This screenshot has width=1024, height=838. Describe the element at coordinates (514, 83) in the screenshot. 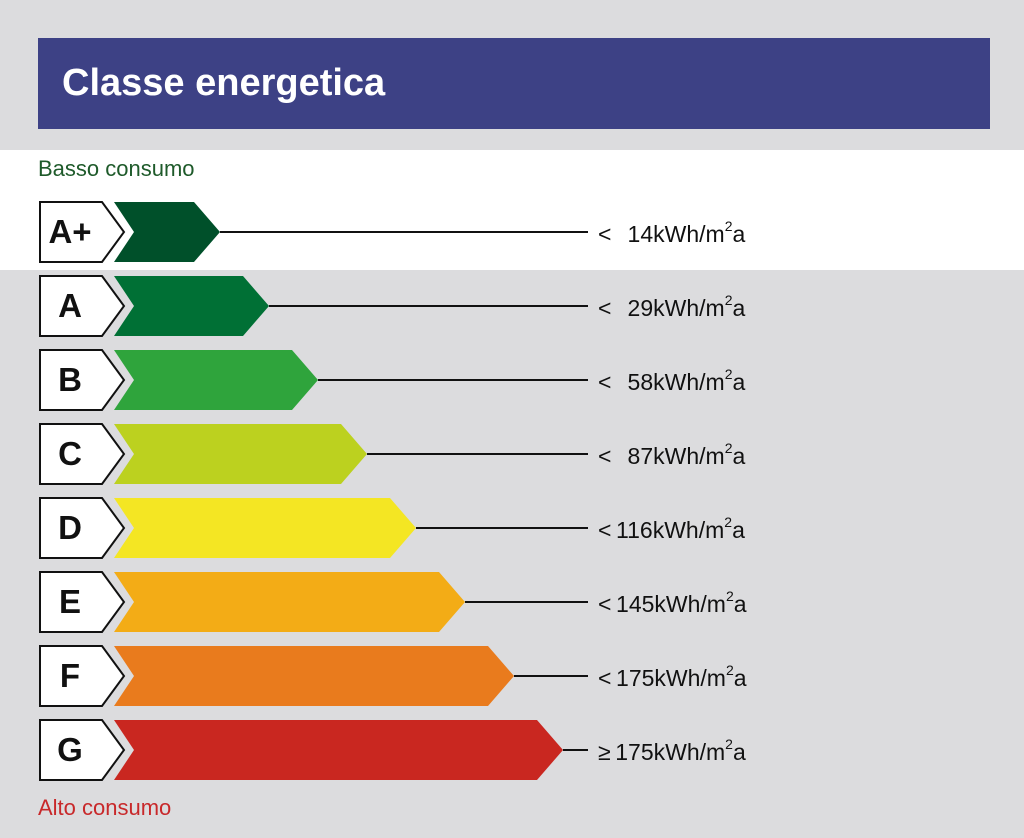

I see `title-bar: Classe energetica` at that location.